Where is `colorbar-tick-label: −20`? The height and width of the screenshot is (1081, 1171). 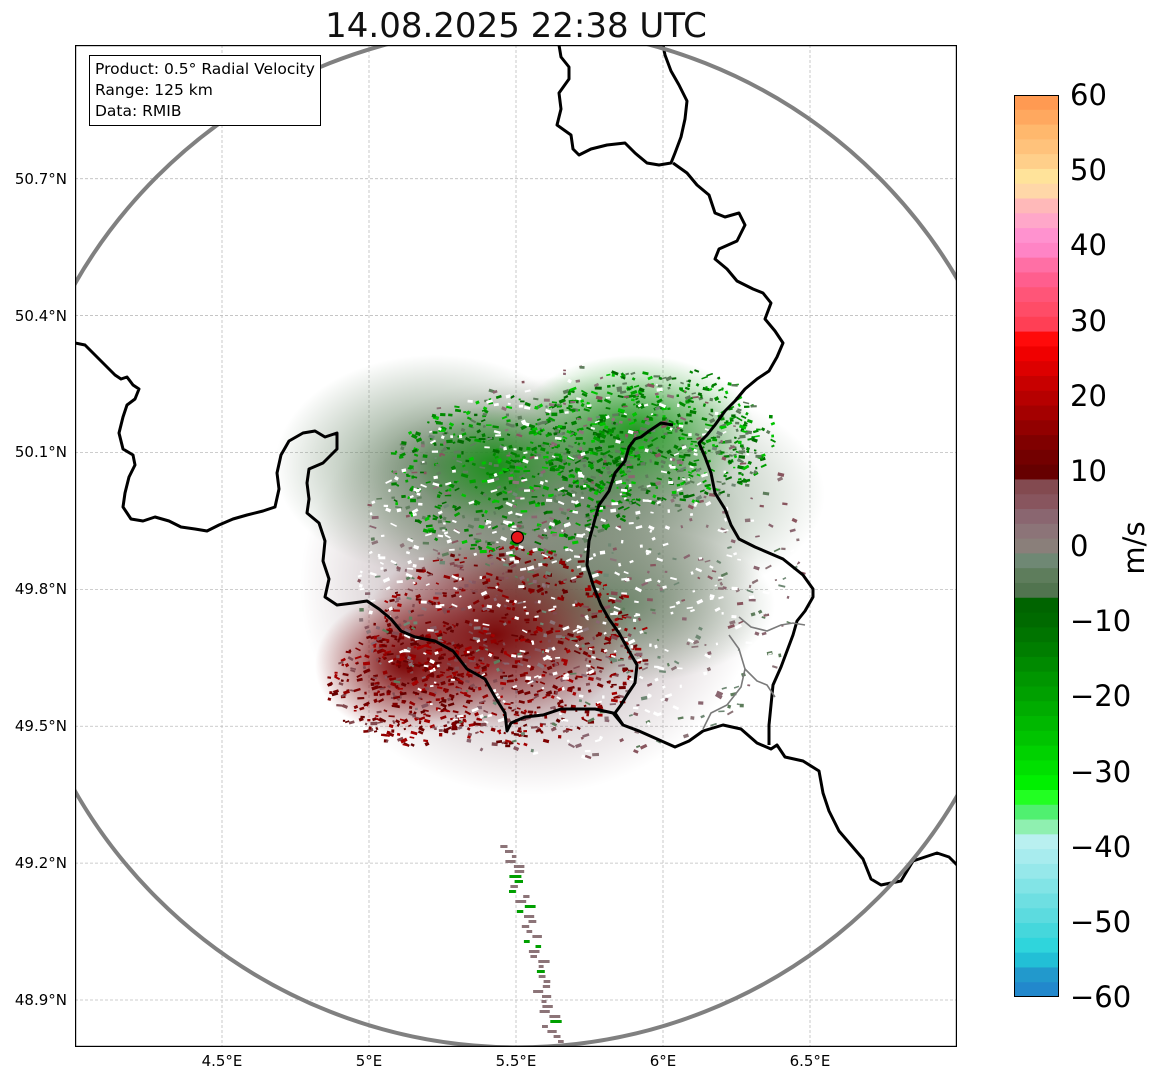
colorbar-tick-label: −20 is located at coordinates (1101, 696).